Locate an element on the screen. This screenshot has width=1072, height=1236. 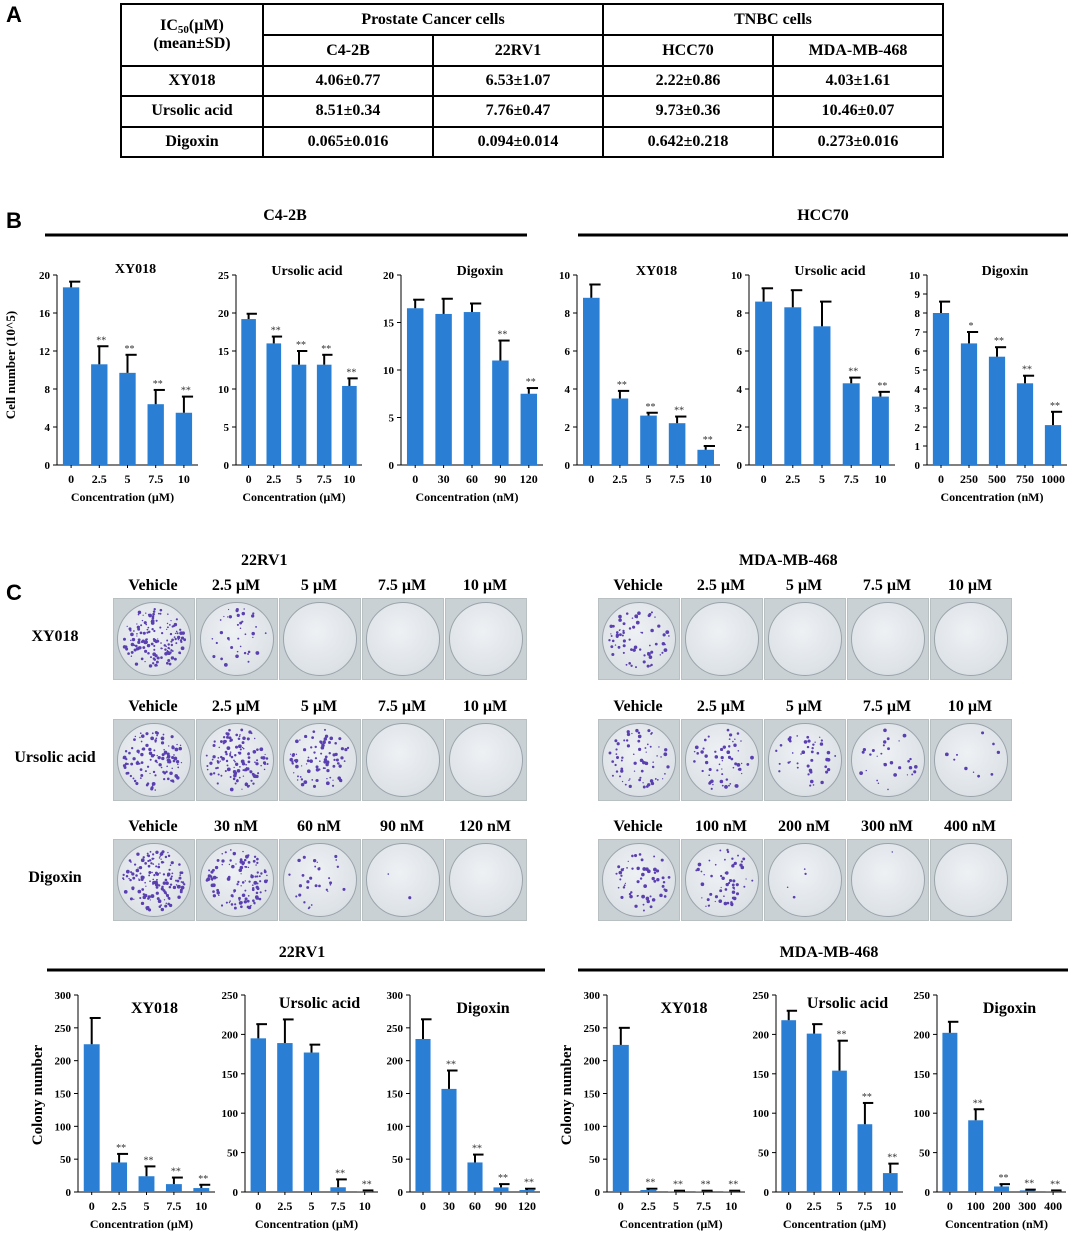
table-column-header: C4-2B is located at coordinates (348, 50).